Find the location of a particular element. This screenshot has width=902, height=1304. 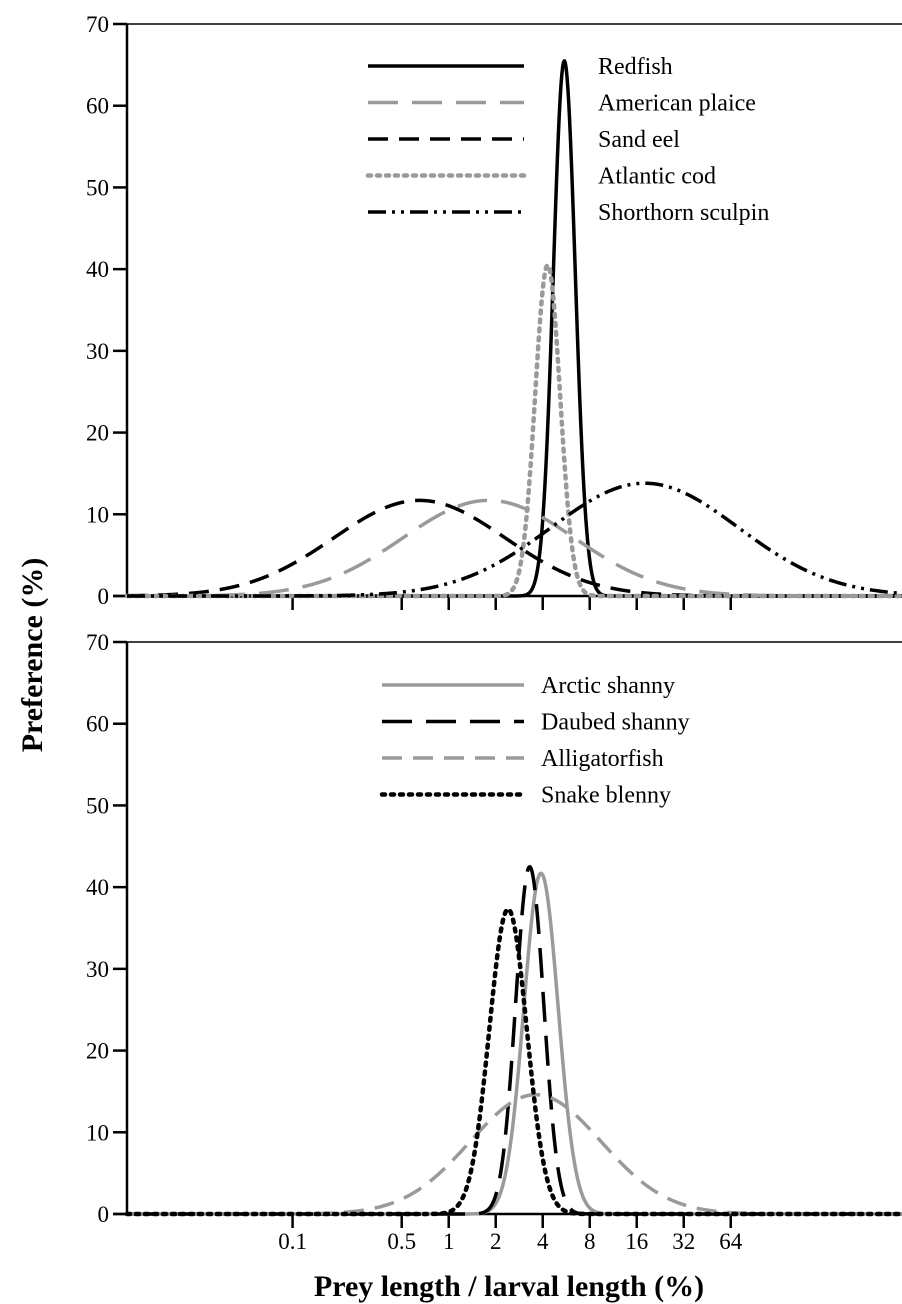

x-tick-label: 0.1 is located at coordinates (292, 1241).